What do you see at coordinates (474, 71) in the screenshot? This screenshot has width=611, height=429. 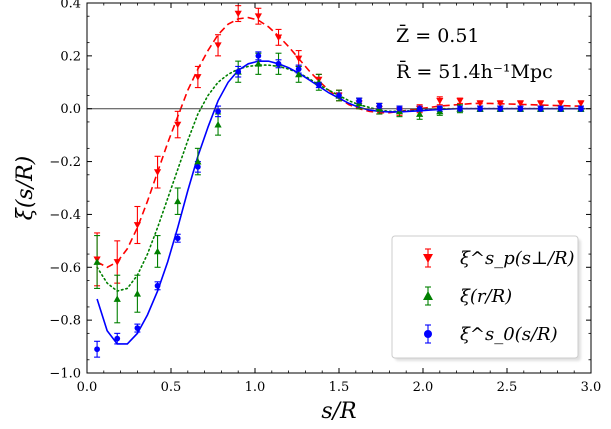 I see `annotation-mean-radius: R̄ = 51.4h⁻¹Mpc` at bounding box center [474, 71].